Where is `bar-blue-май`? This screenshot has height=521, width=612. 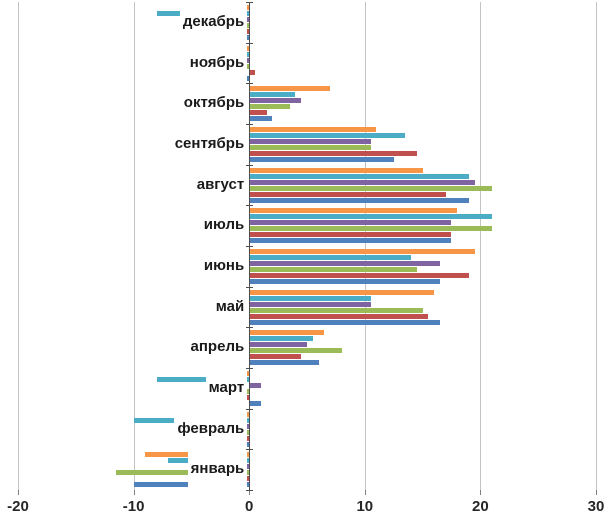 bar-blue-май is located at coordinates (344, 322).